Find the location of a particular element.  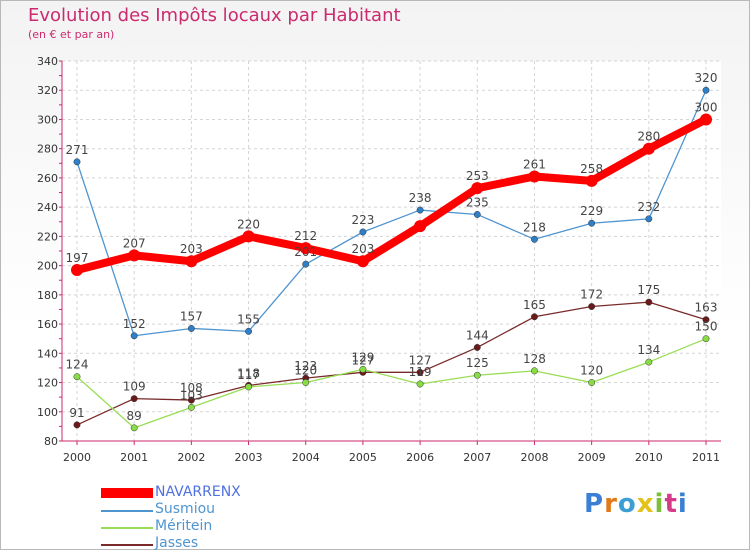

data-label: 207 is located at coordinates (134, 243).